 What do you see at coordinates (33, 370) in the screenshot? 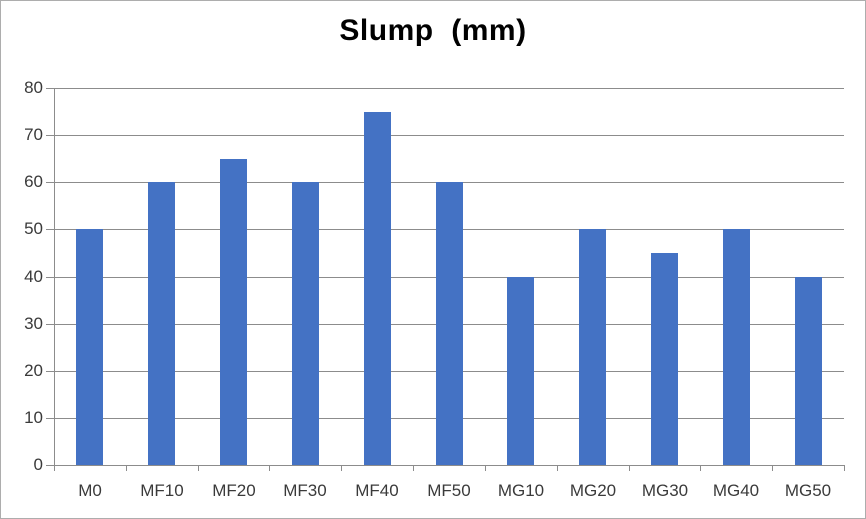
I see `y-tick-label: 20` at bounding box center [33, 370].